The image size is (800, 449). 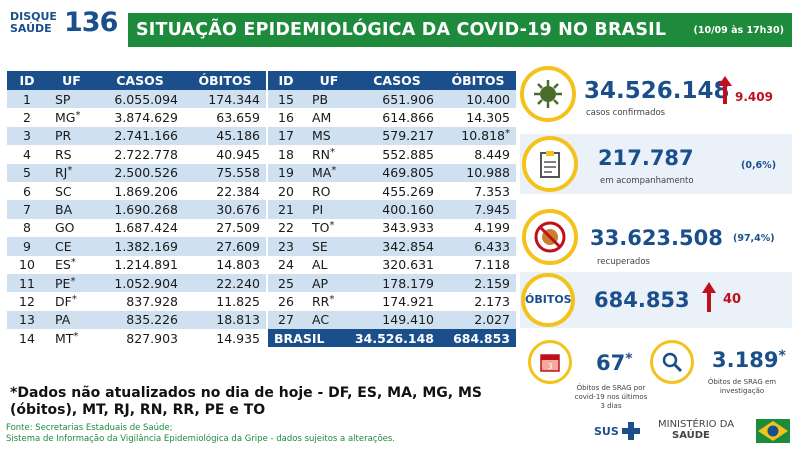 I want to click on row-casos: 651.906, so click(x=397, y=99).